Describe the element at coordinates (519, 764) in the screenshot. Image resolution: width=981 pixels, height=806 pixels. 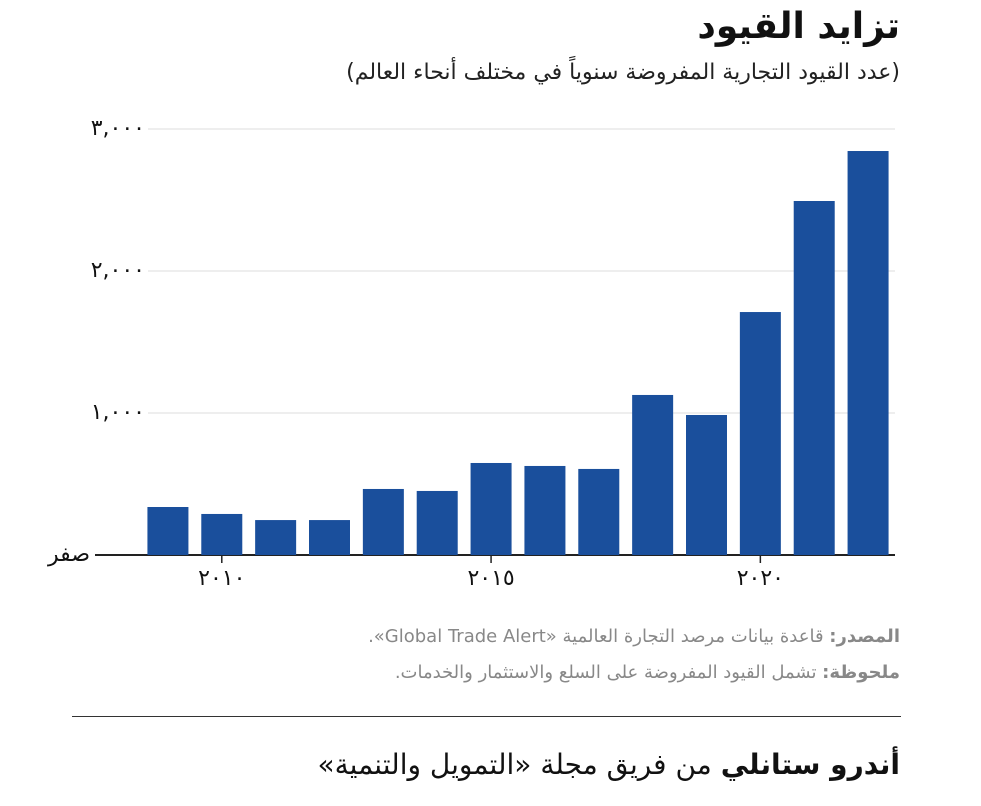
I see `author-rest: من فريق مجلة «التمويل والتنمية»` at that location.